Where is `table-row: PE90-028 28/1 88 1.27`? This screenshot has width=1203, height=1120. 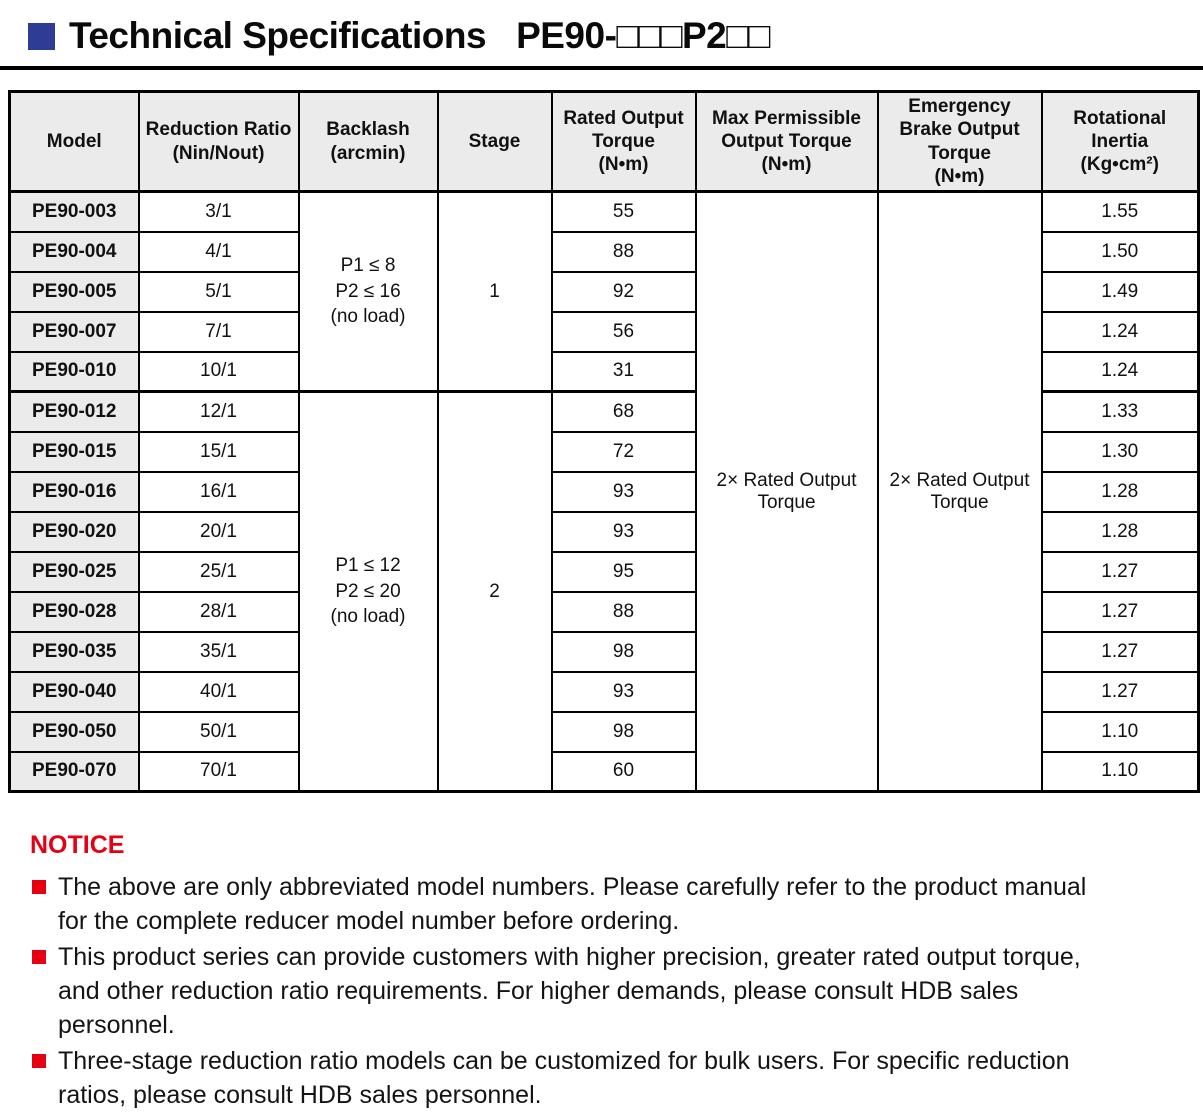
table-row: PE90-028 28/1 88 1.27 is located at coordinates (604, 611).